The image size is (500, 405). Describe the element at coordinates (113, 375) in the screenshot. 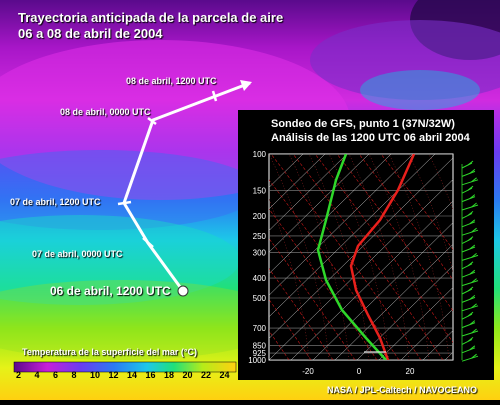

I see `legend-tick: 12` at that location.